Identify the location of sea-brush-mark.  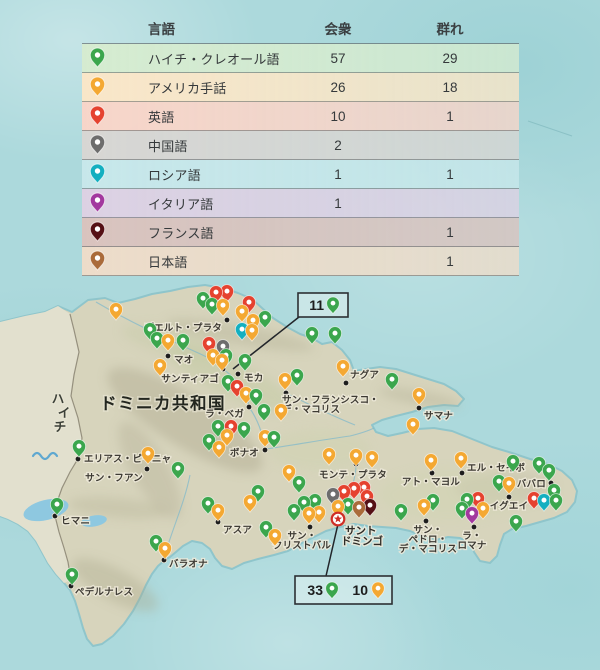
(550, 128).